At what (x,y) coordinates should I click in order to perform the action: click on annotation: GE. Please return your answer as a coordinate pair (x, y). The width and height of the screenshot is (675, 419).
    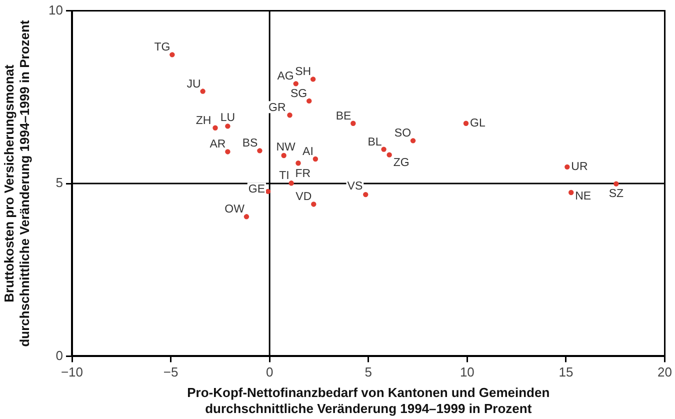
    Looking at the image, I should click on (257, 190).